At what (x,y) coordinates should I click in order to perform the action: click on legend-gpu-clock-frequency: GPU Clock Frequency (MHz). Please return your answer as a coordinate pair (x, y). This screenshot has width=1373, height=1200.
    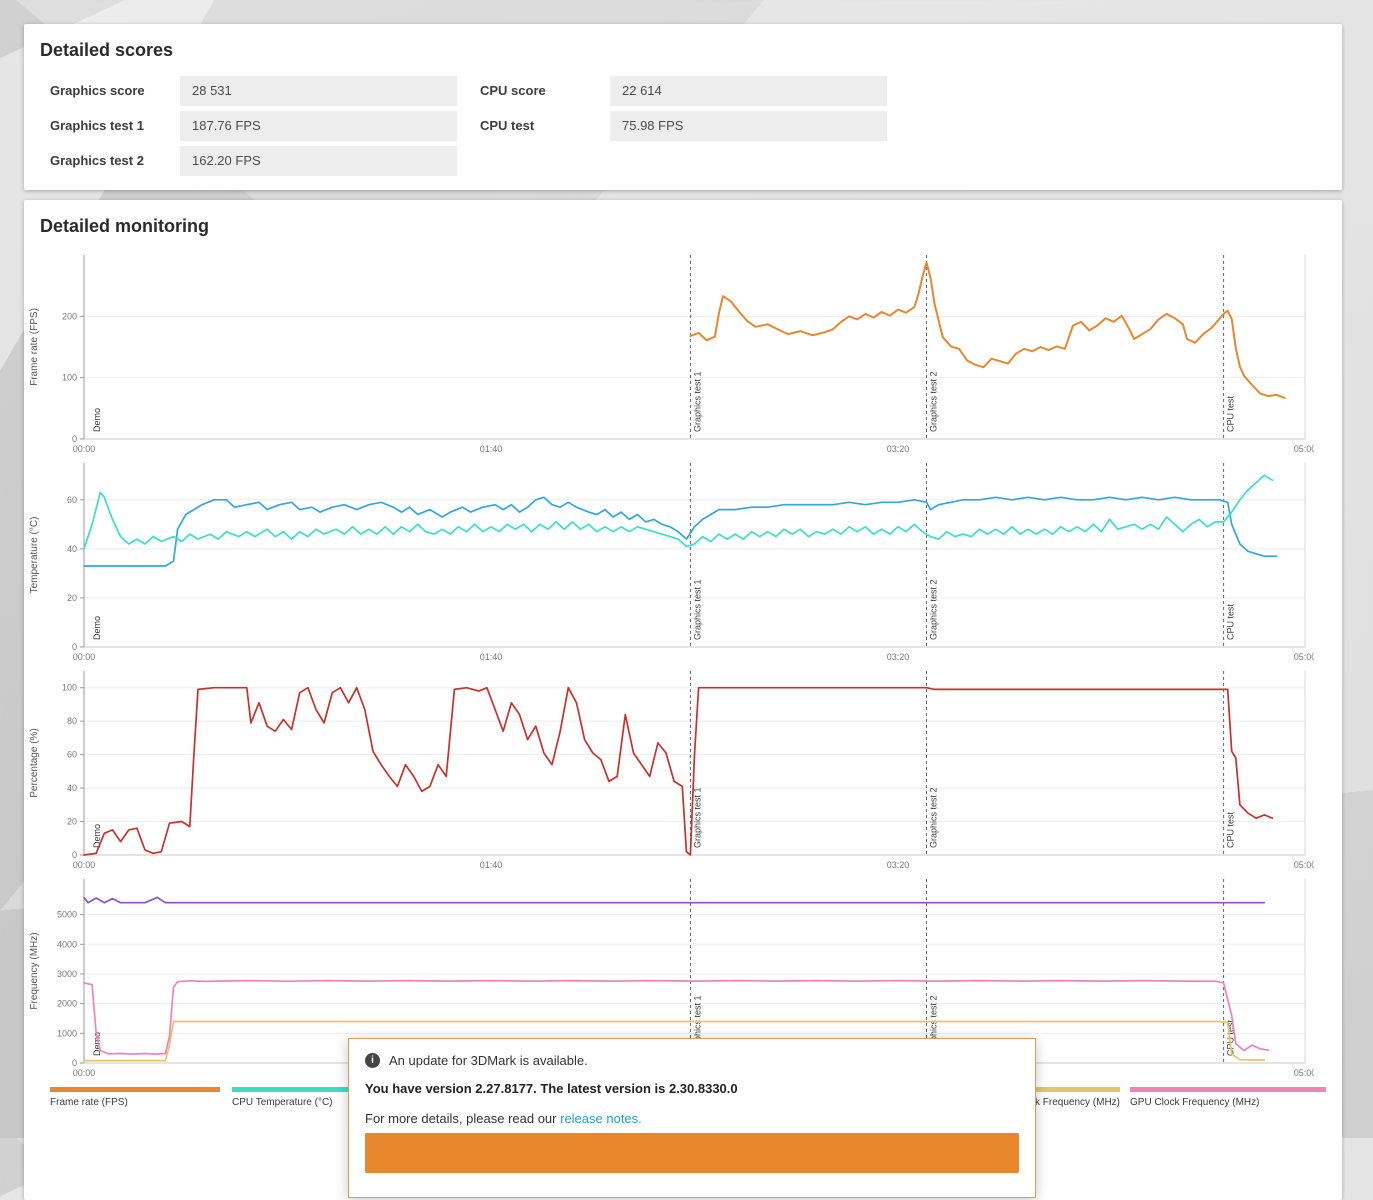
    Looking at the image, I should click on (1228, 1097).